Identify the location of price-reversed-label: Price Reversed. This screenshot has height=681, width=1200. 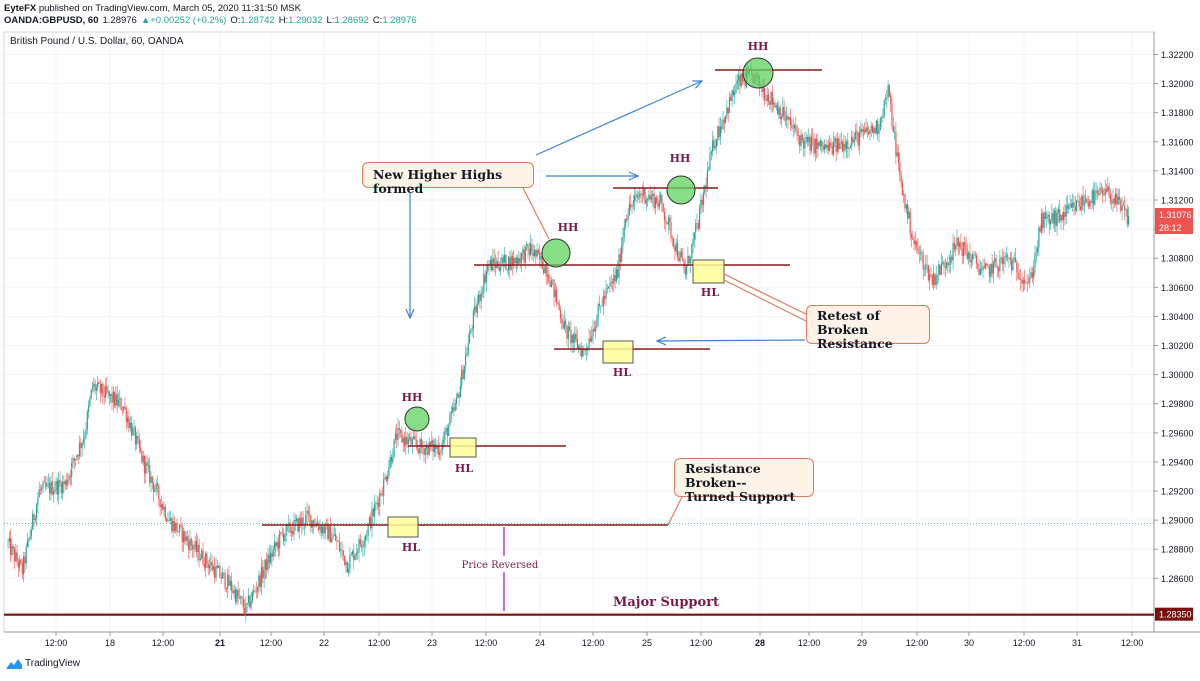
(500, 565).